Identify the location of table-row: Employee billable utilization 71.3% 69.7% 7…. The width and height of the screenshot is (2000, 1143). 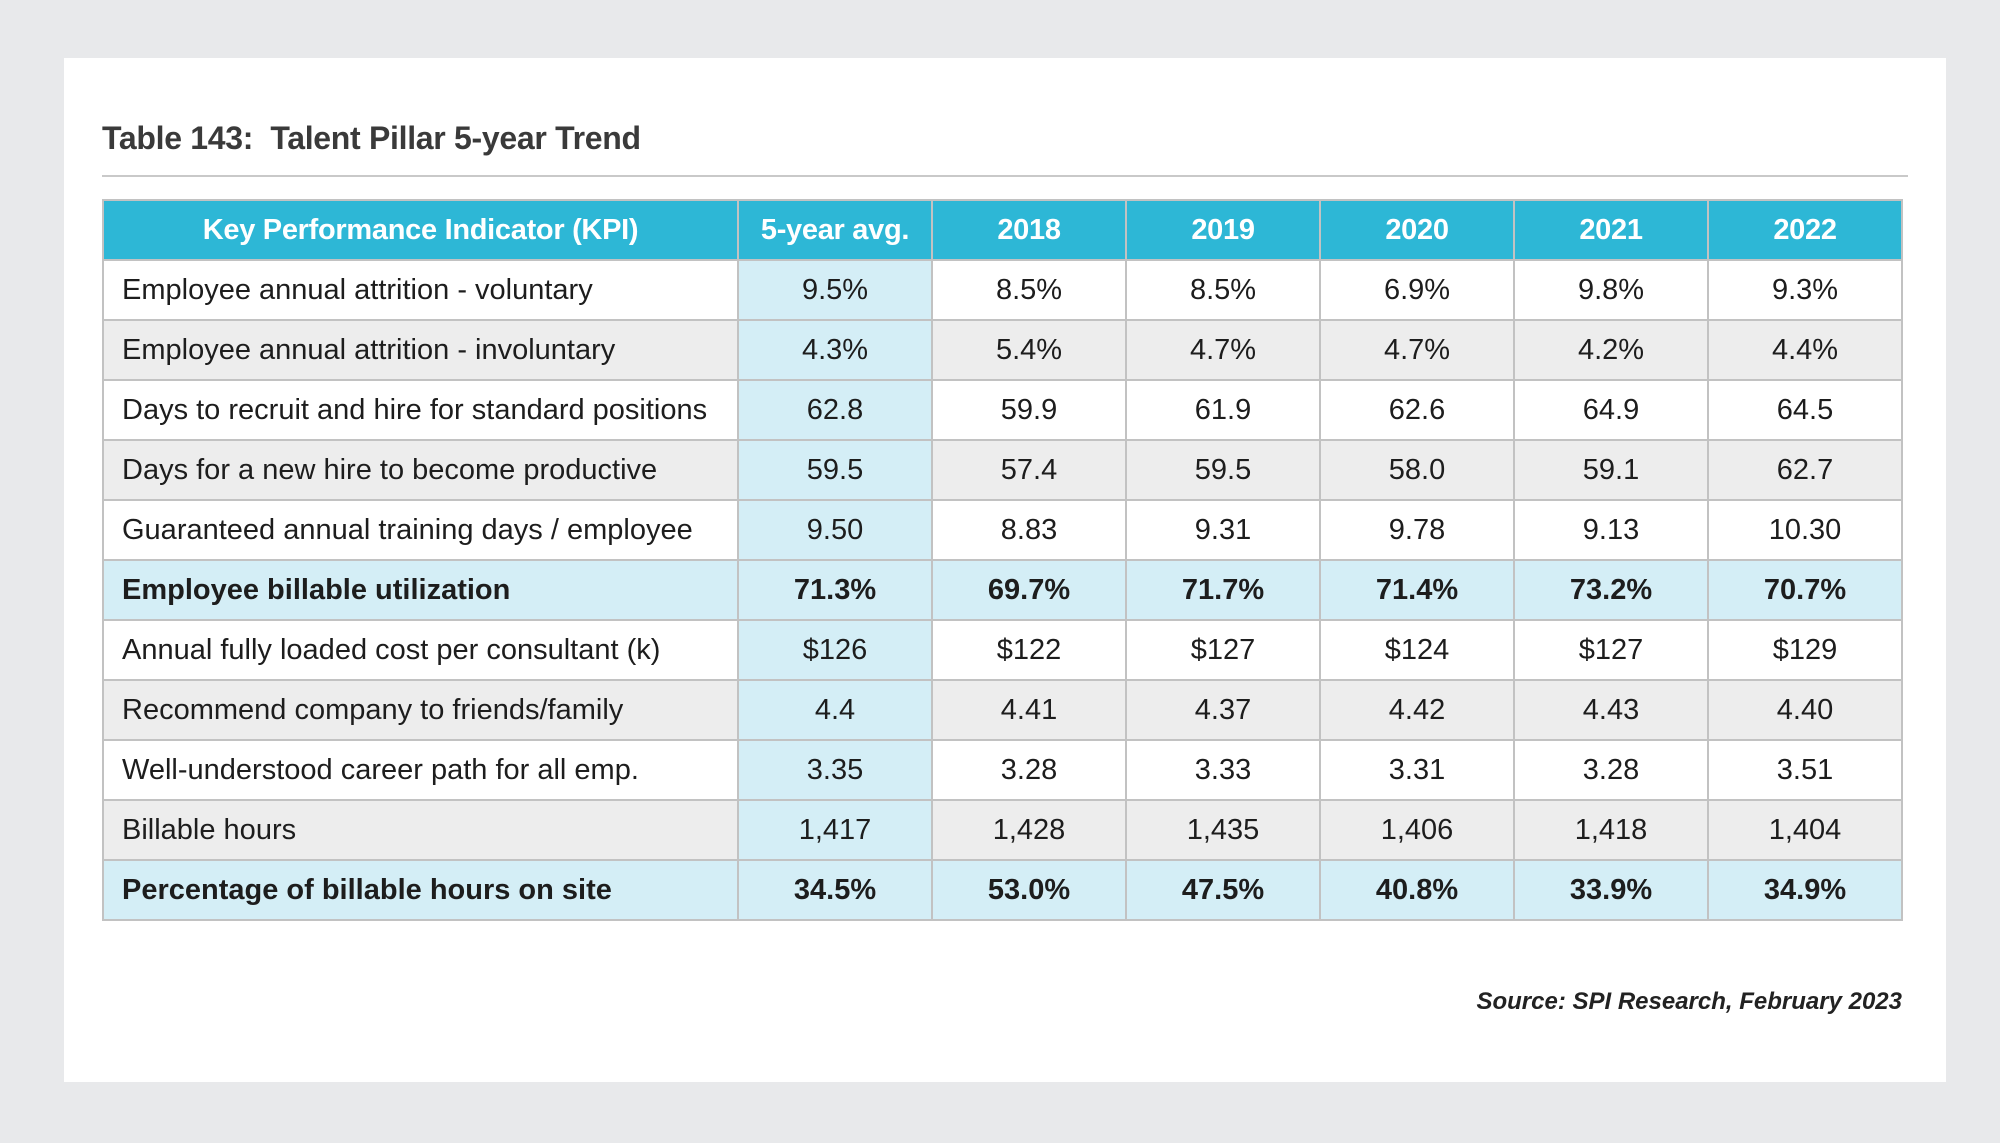
(1002, 590).